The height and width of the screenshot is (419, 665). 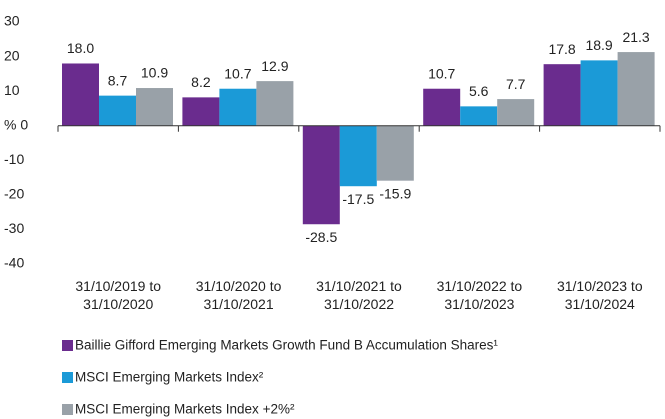 What do you see at coordinates (359, 295) in the screenshot?
I see `x-tick-label: 31/10/2021 to 31/10/2022` at bounding box center [359, 295].